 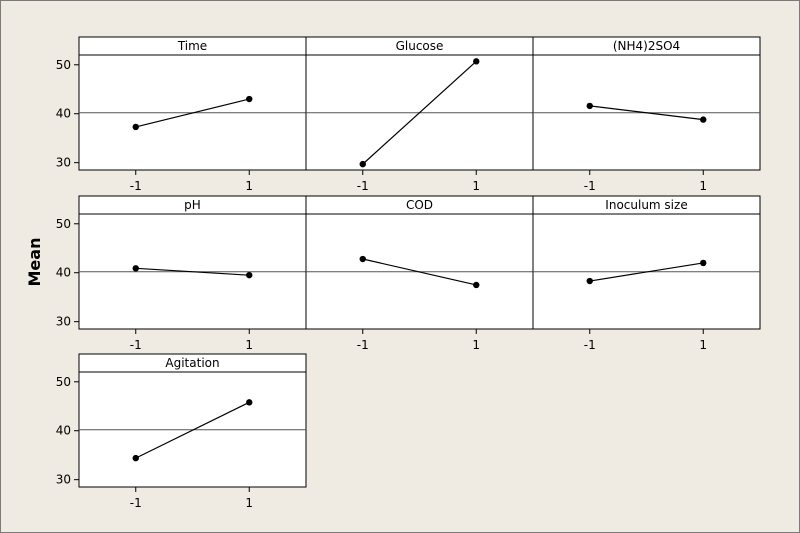 I want to click on panel-cod: COD -1 1, so click(x=419, y=273).